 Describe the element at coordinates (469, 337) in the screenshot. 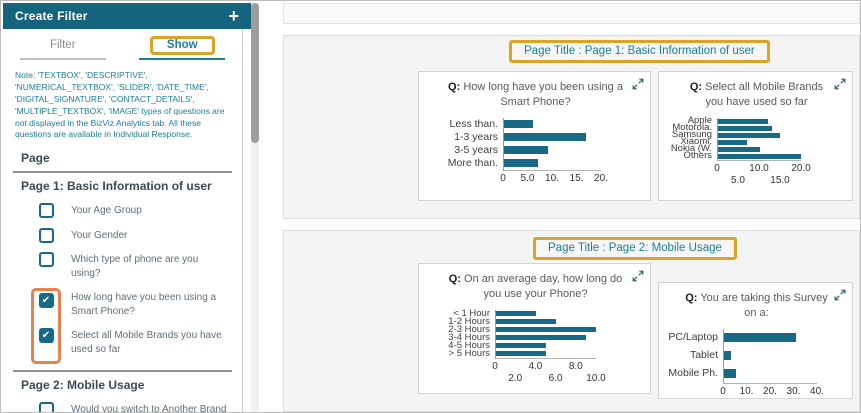

I see `category-label: 3-4 Hours` at that location.